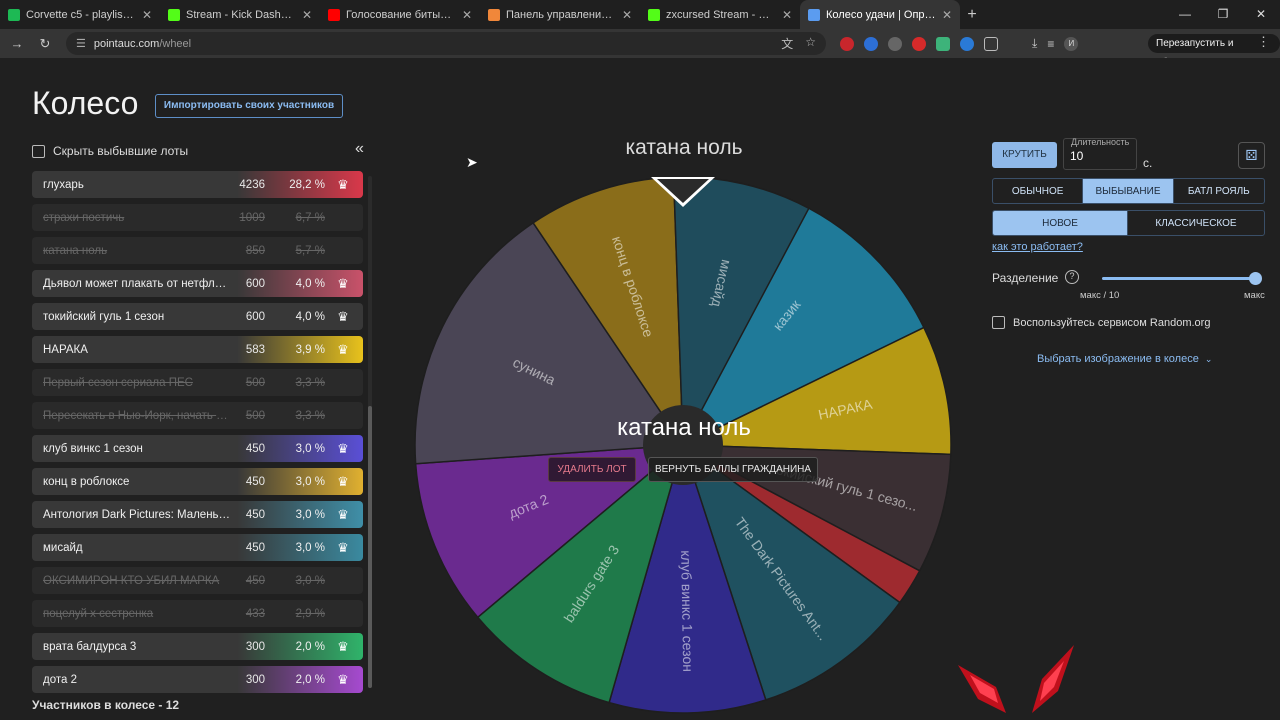 This screenshot has height=720, width=1280. I want to click on delete-lot-button: УДАЛИТЬ ЛОТ, so click(592, 469).